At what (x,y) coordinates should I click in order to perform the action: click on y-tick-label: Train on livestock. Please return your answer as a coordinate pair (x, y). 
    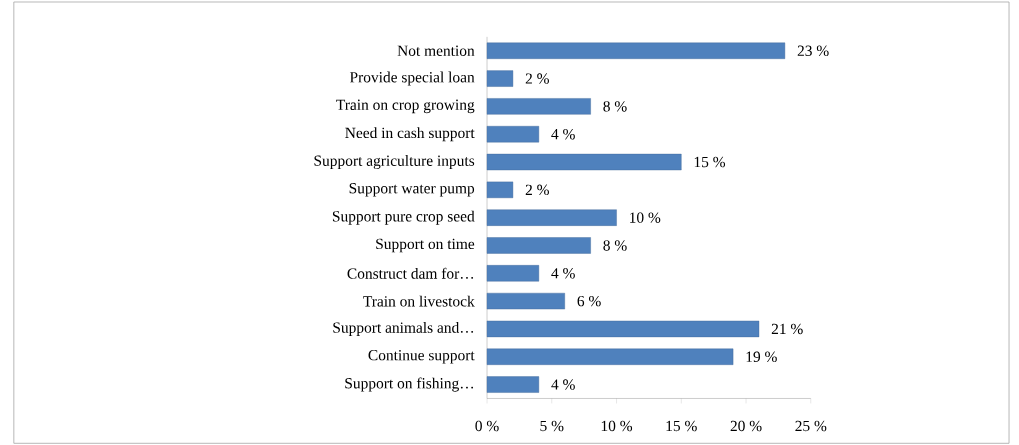
    Looking at the image, I should click on (419, 301).